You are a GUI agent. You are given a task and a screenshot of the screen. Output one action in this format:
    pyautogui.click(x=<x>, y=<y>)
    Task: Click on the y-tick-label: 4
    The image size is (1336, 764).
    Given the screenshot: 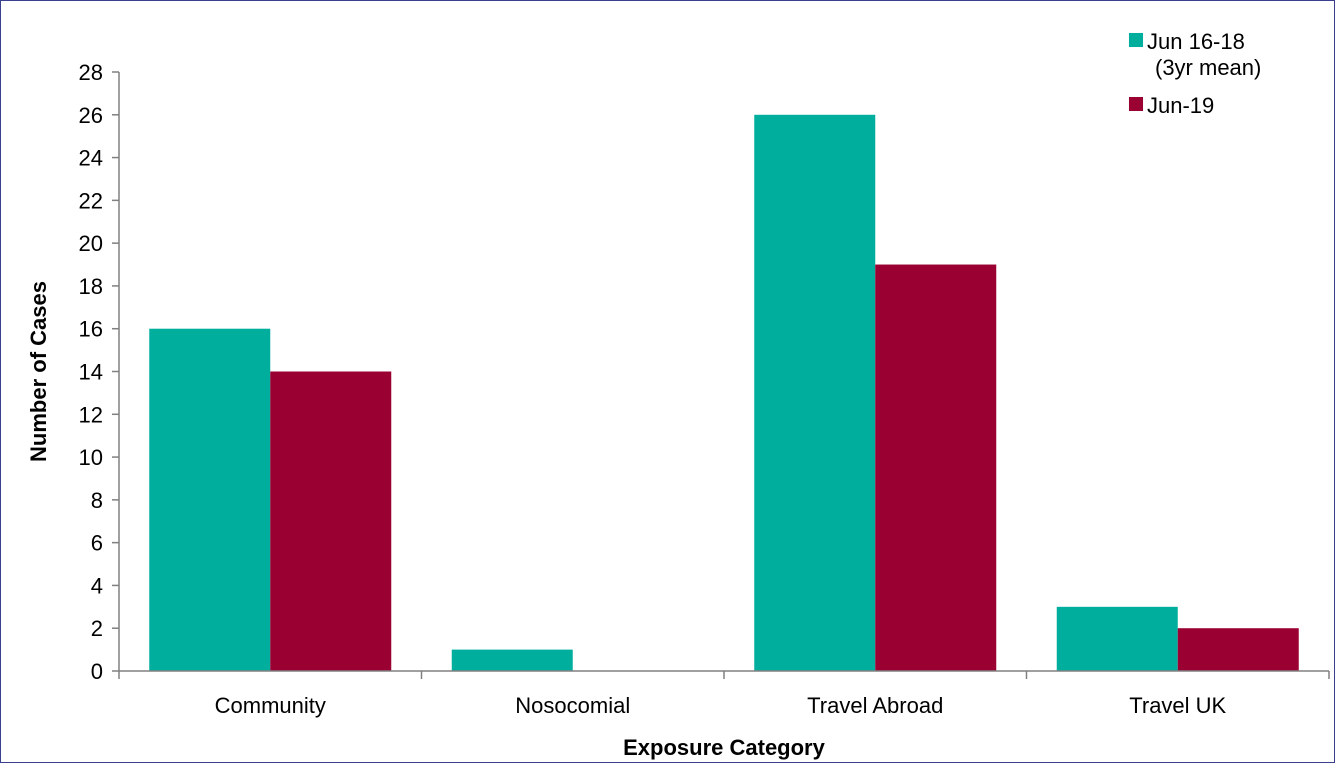 What is the action you would take?
    pyautogui.click(x=97, y=585)
    